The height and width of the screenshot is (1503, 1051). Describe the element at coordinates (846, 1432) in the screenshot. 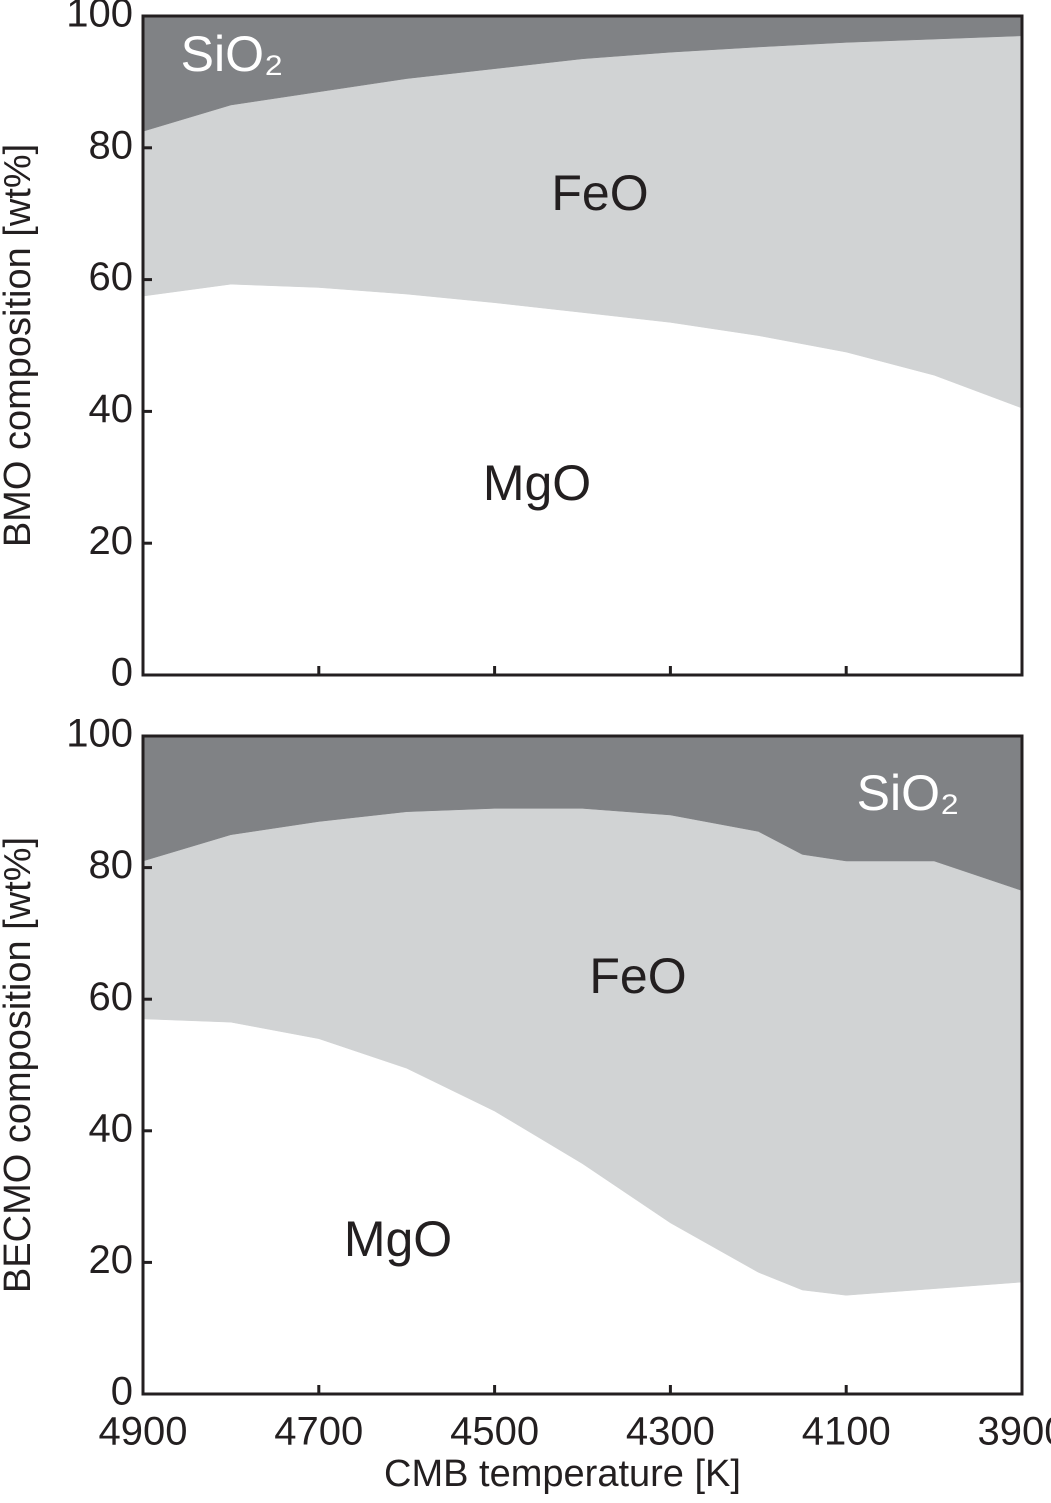

I see `x-tick-label: 4100` at that location.